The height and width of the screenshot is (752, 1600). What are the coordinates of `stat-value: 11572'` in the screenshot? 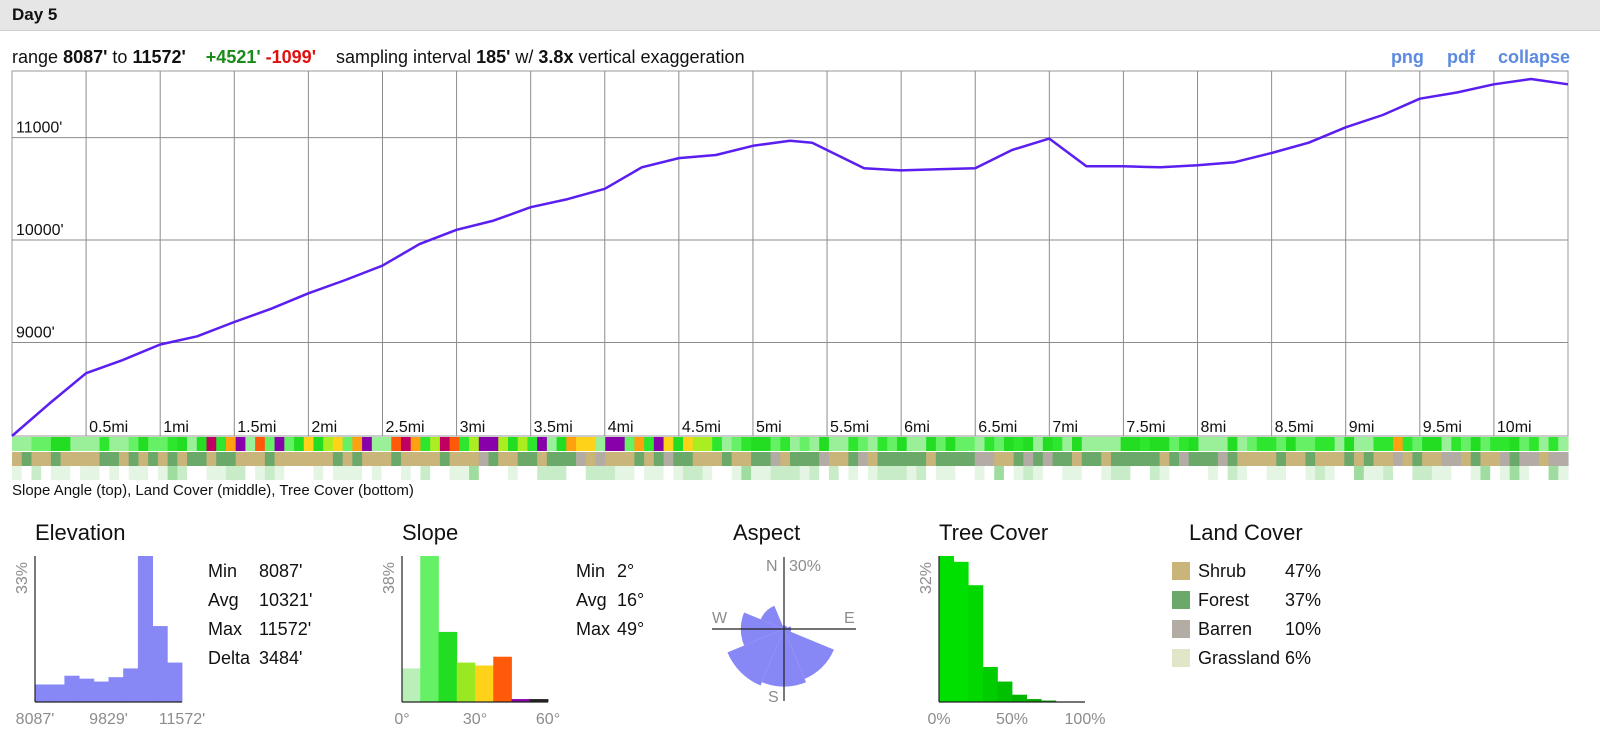 It's located at (285, 629).